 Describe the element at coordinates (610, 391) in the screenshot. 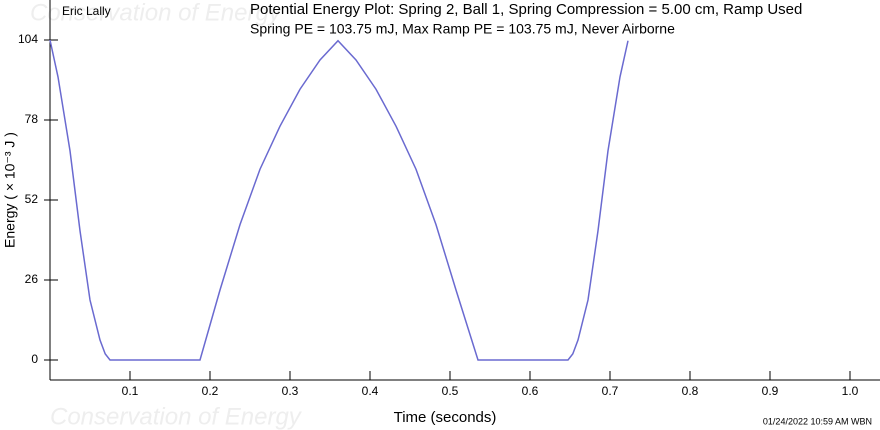

I see `x-tick-label: 0.7` at that location.